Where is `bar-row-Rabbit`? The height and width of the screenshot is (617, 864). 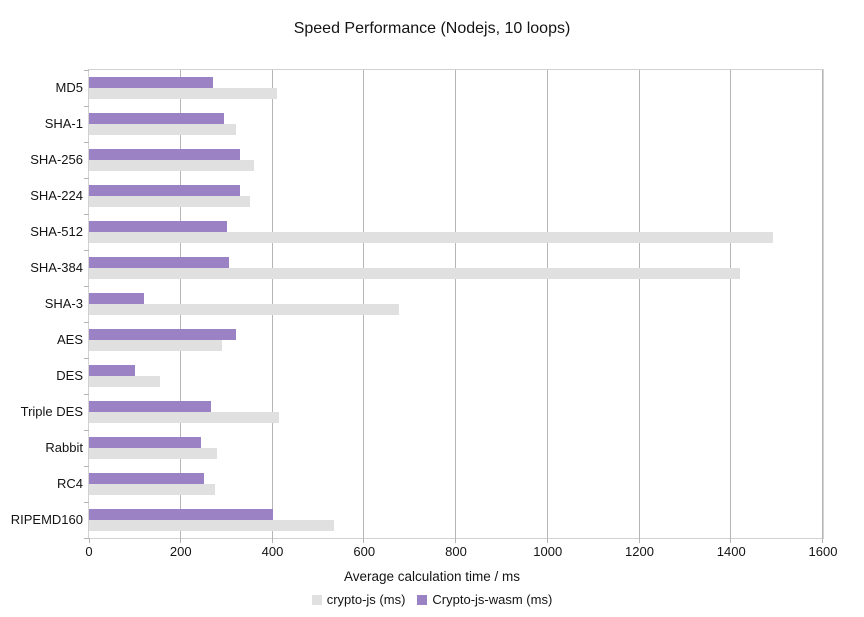
bar-row-Rabbit is located at coordinates (456, 448).